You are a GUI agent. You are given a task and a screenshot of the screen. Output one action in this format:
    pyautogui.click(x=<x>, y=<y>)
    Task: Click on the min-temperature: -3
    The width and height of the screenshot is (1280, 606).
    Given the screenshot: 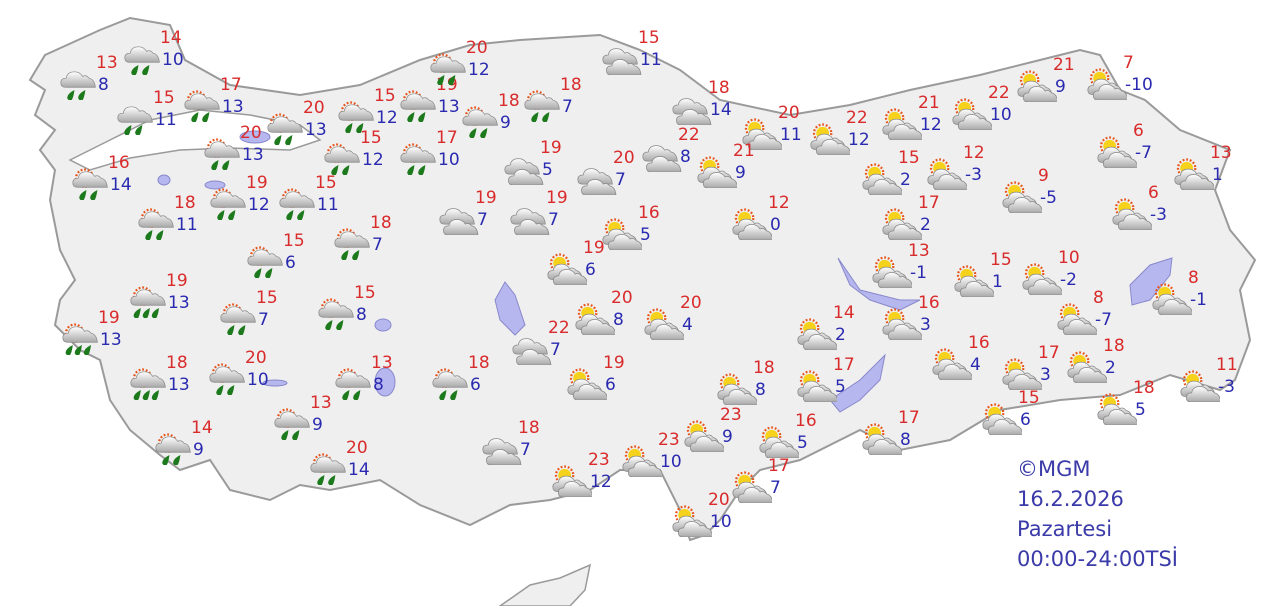 What is the action you would take?
    pyautogui.click(x=1158, y=215)
    